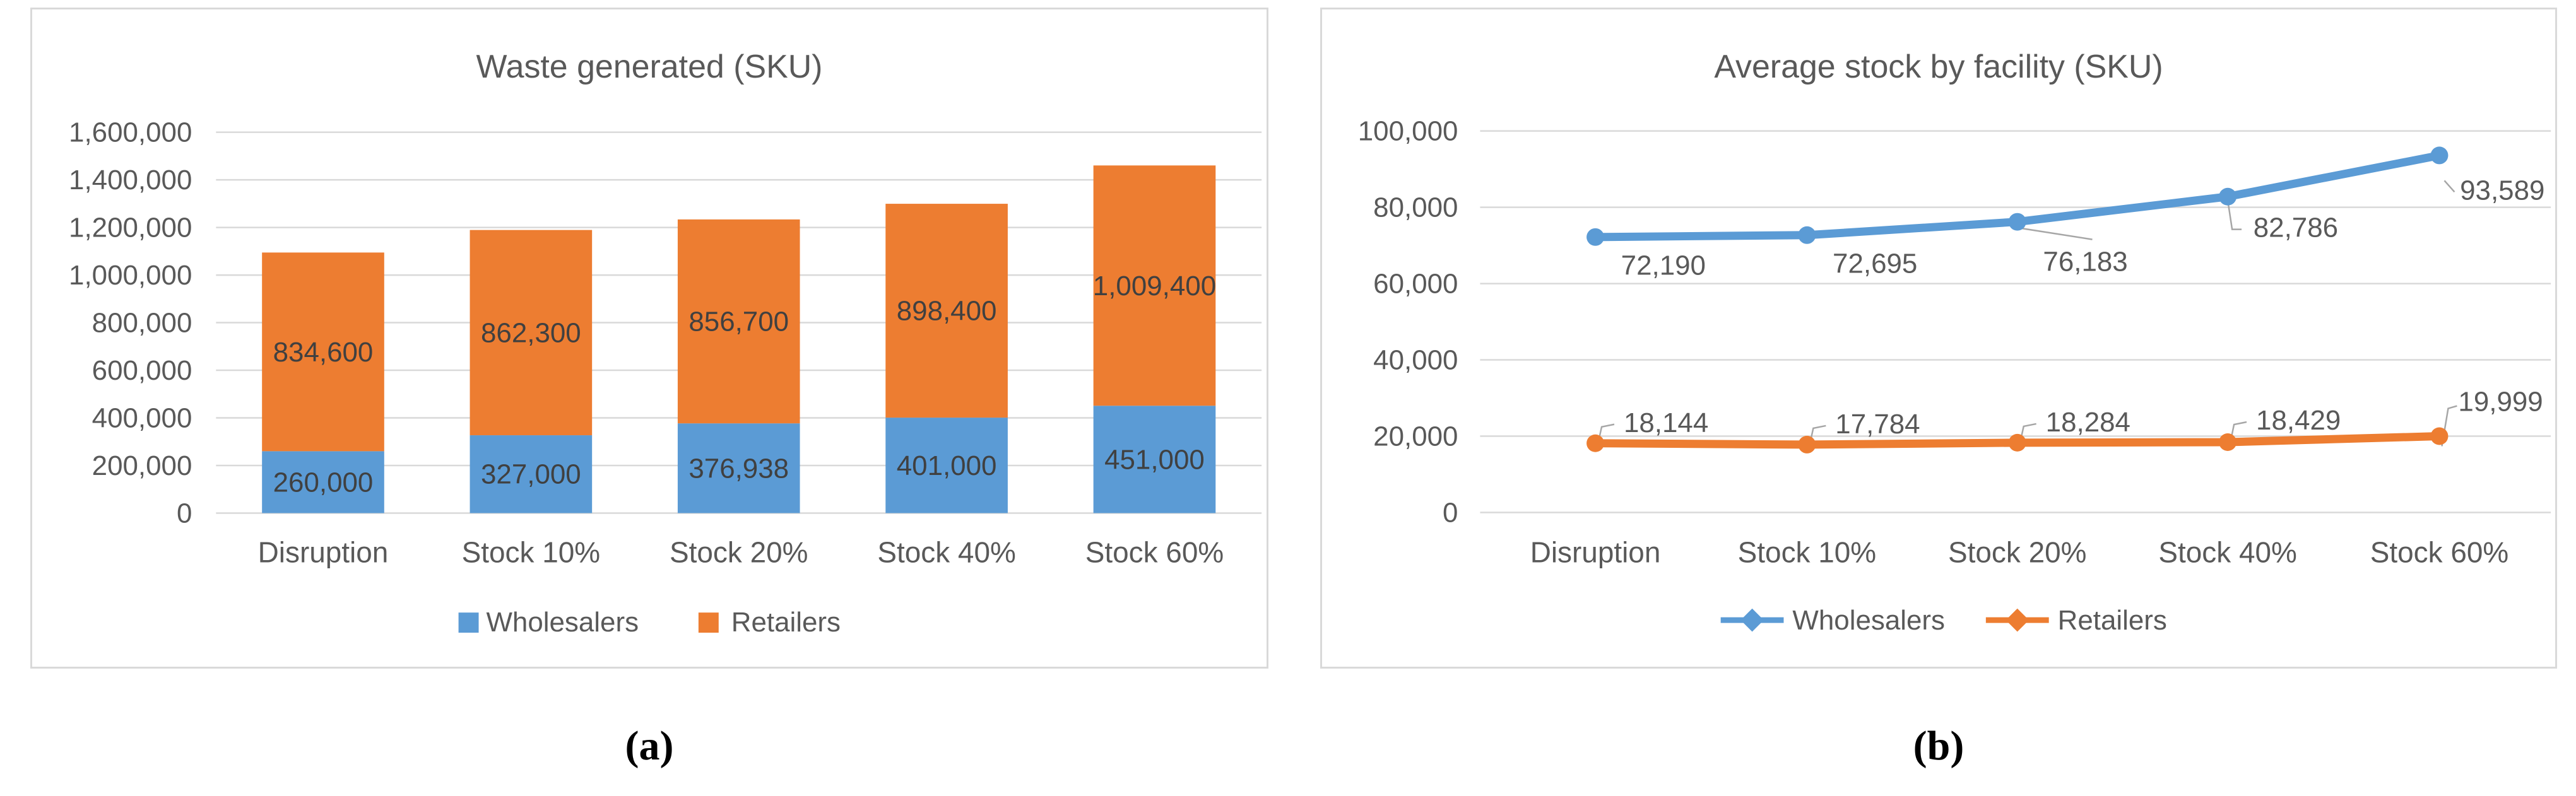  I want to click on y-tick-label: 1,600,000, so click(131, 132).